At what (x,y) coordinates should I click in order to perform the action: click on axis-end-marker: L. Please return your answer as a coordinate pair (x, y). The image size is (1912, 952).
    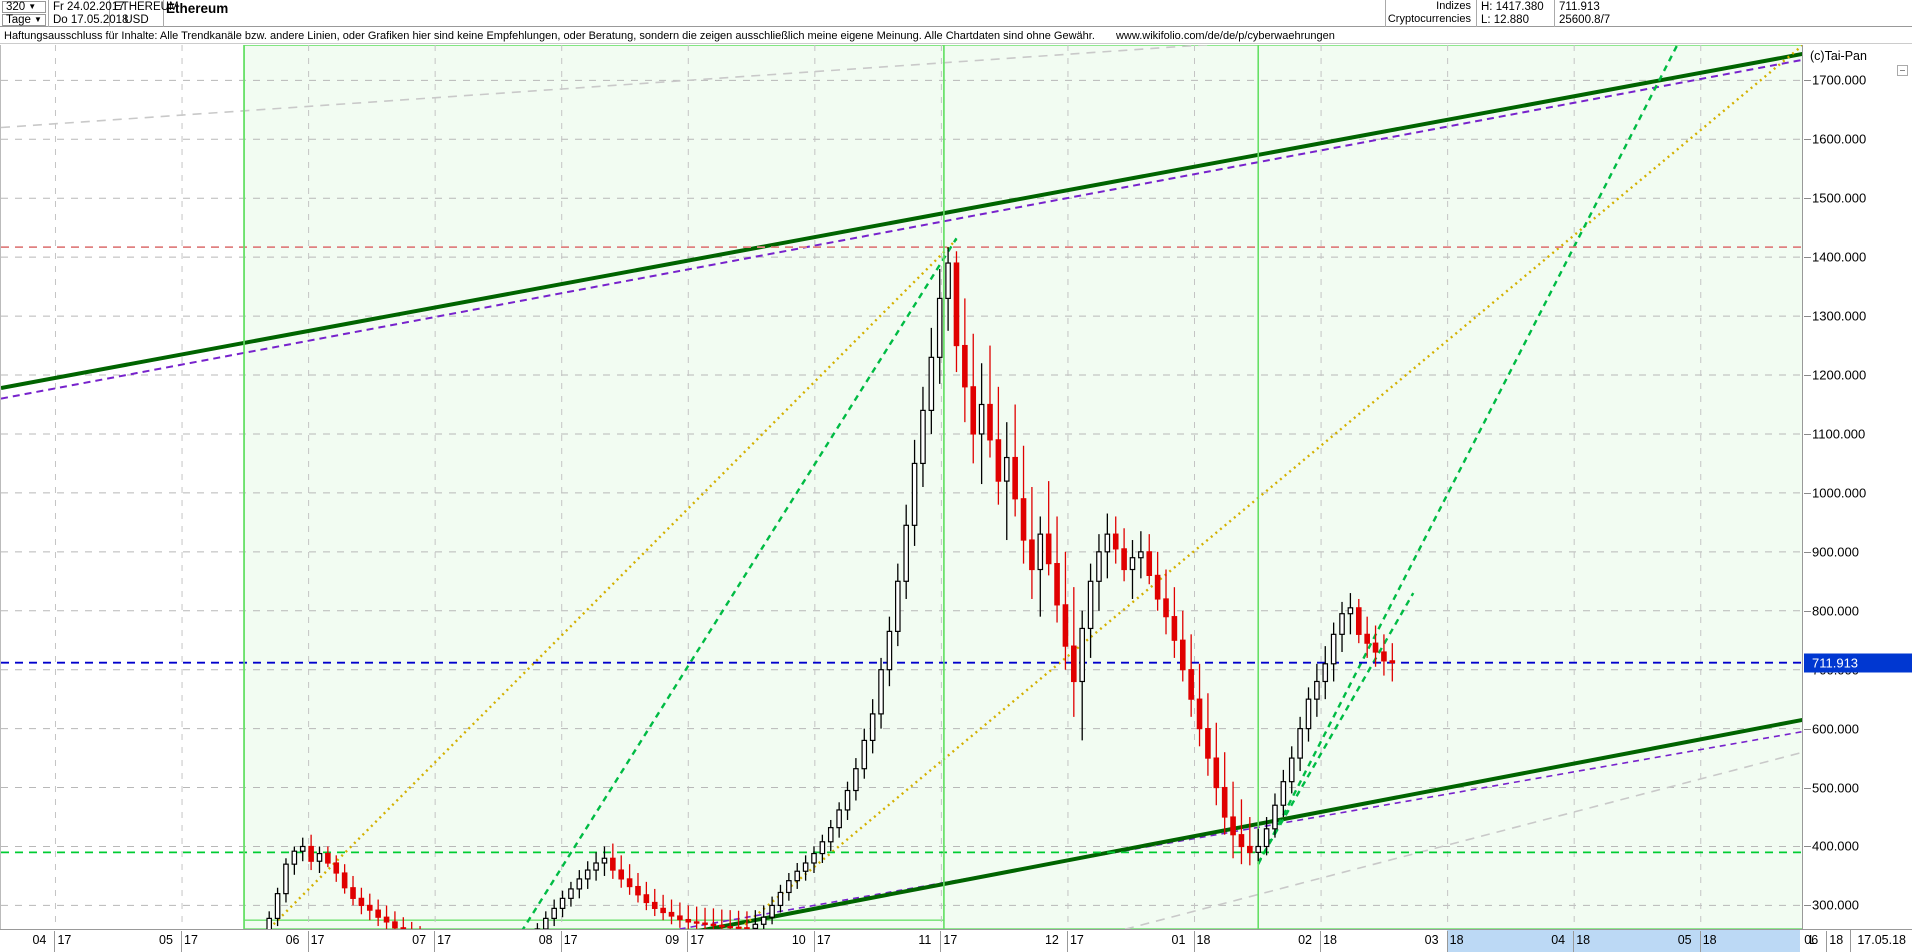
    Looking at the image, I should click on (1812, 940).